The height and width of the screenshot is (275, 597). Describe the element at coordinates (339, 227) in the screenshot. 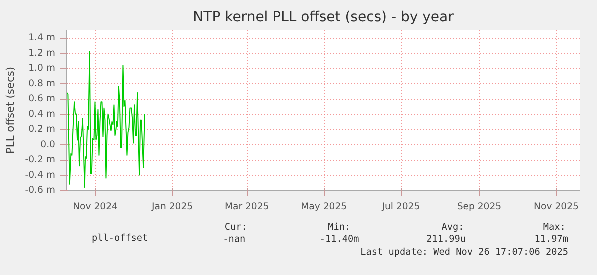

I see `text: Min:` at that location.